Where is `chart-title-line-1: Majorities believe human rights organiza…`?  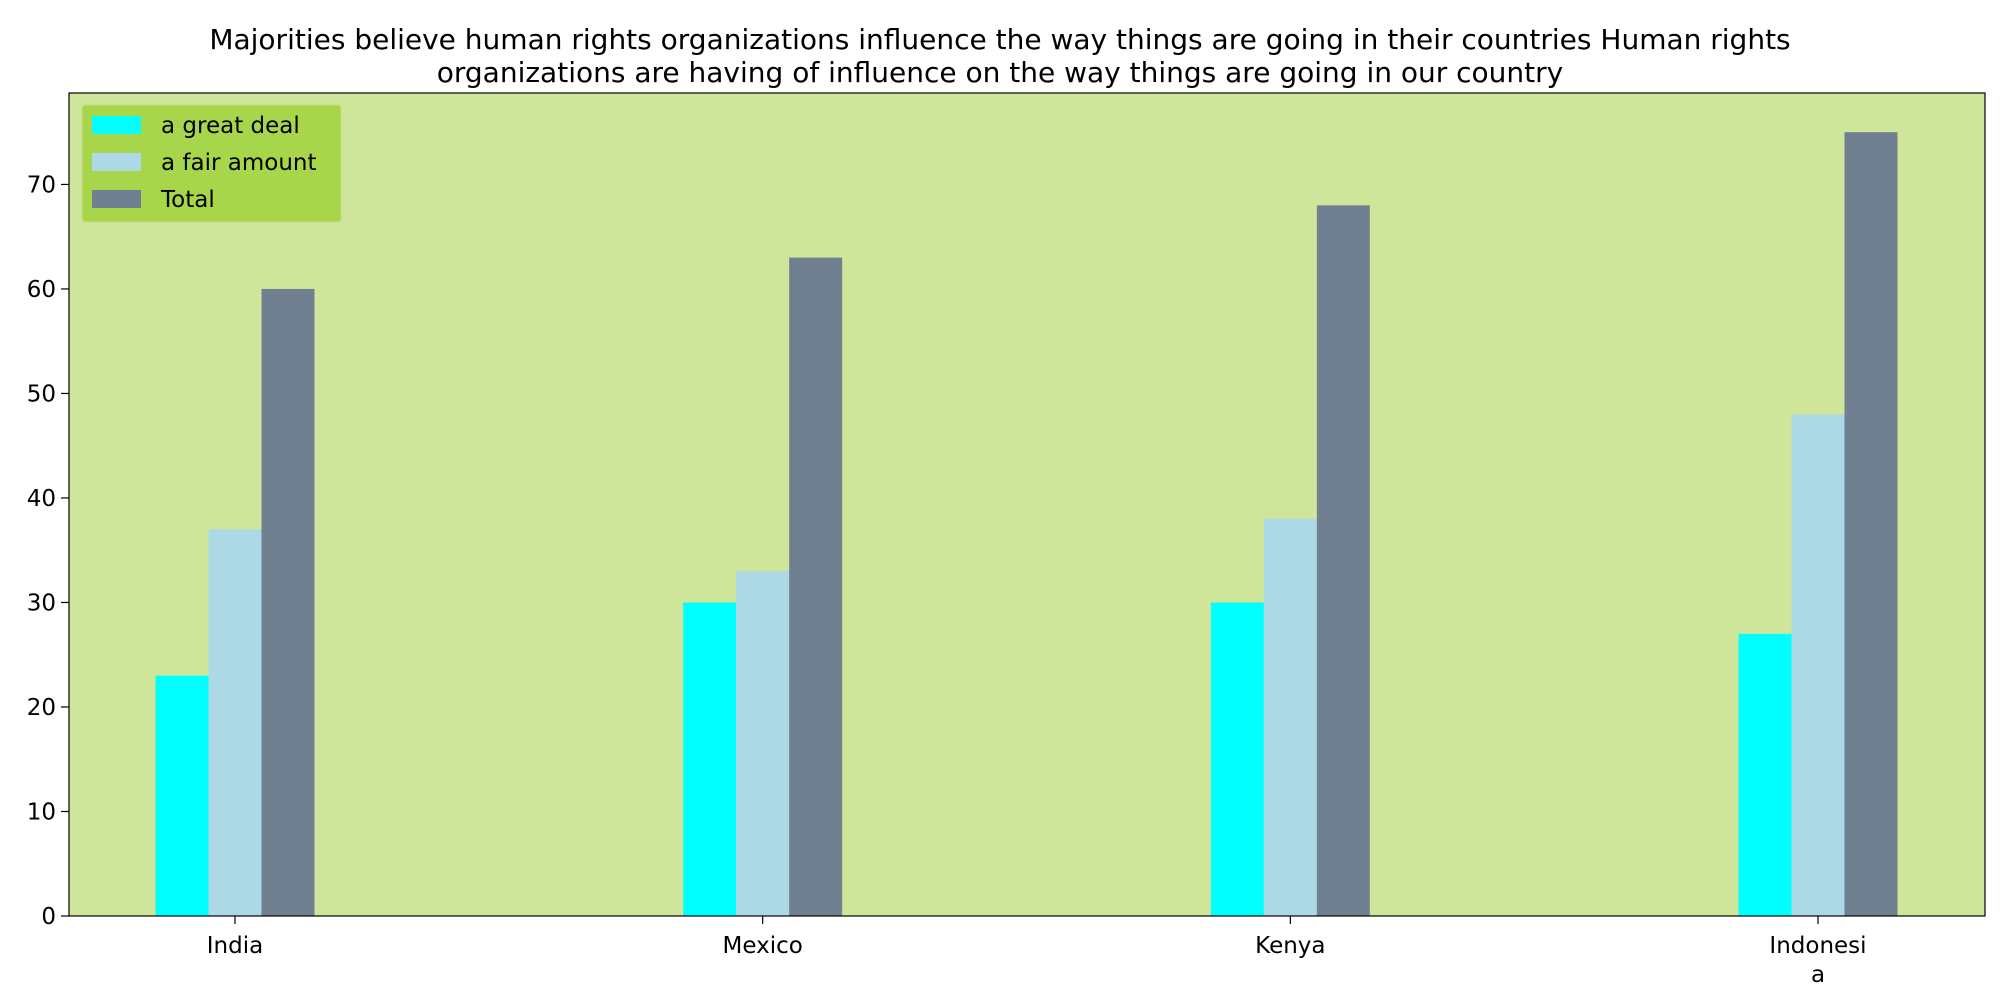
chart-title-line-1: Majorities believe human rights organiza… is located at coordinates (999, 39).